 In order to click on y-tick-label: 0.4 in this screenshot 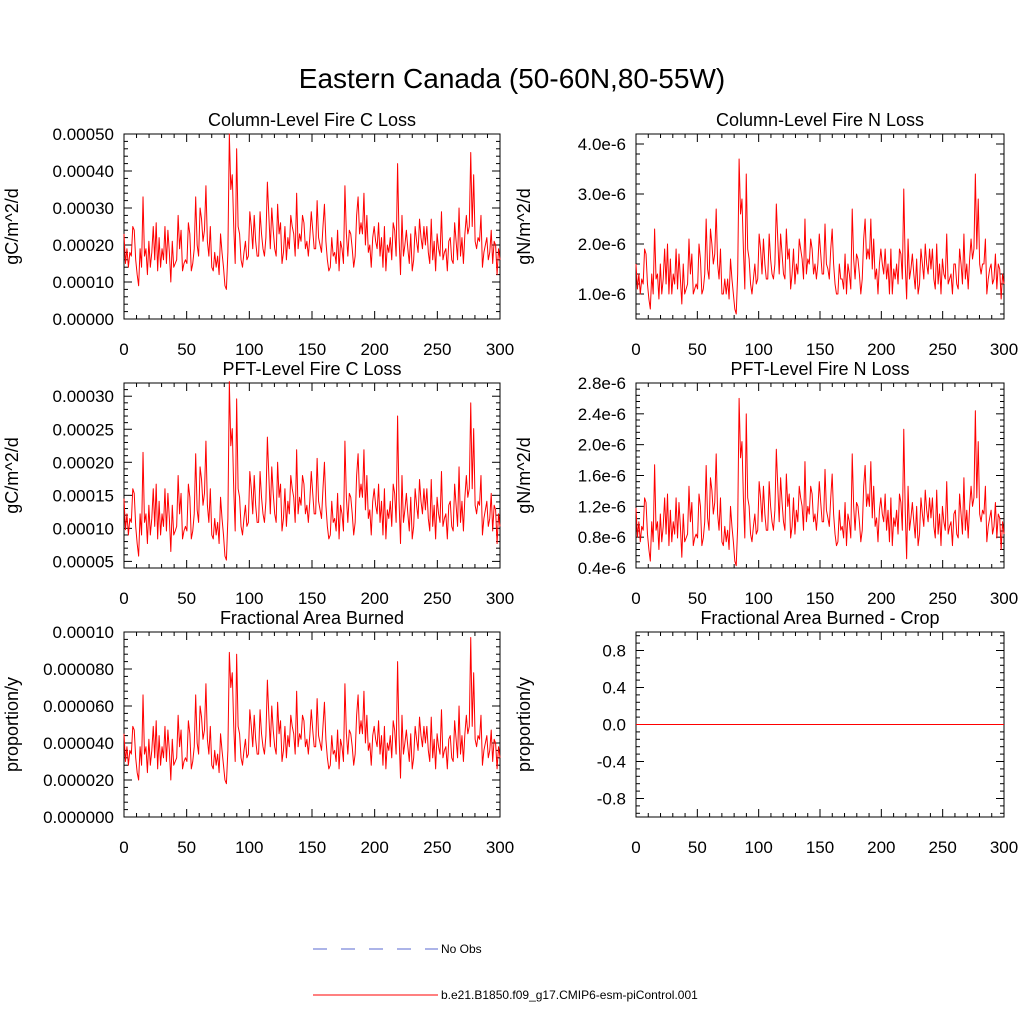, I will do `click(614, 688)`.